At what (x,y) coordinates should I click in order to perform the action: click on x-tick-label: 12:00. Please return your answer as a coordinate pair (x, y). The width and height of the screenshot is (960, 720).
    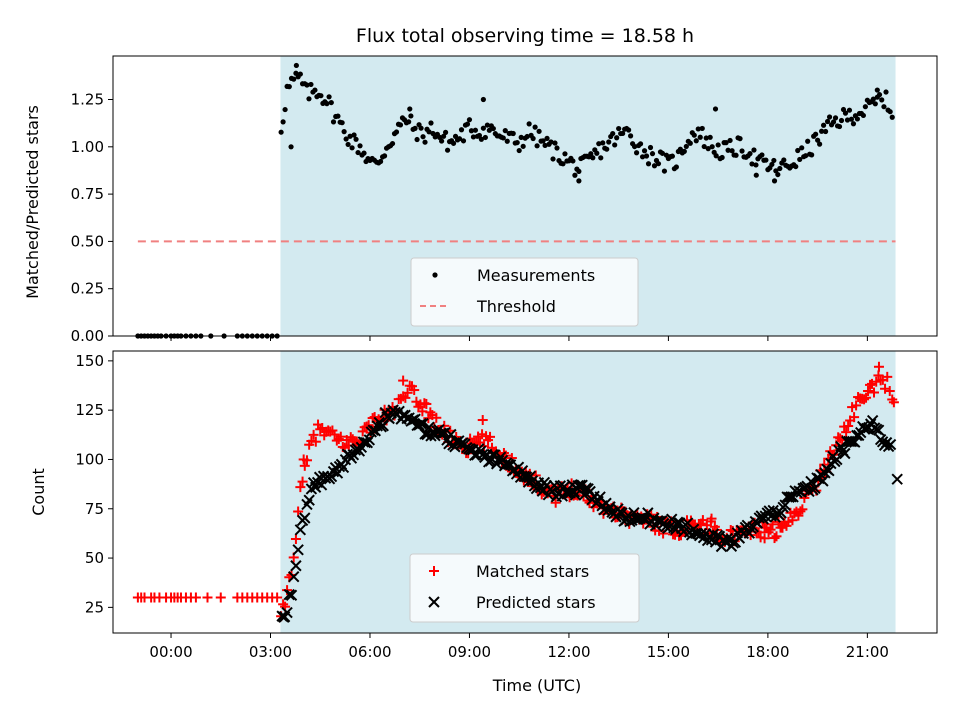
    Looking at the image, I should click on (568, 652).